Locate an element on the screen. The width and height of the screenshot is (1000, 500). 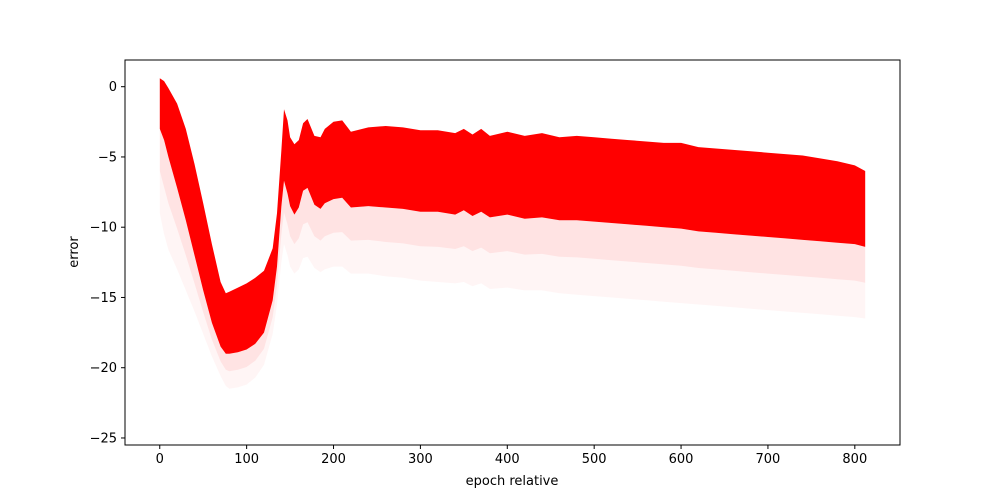
y-tick-label: −10 is located at coordinates (103, 228).